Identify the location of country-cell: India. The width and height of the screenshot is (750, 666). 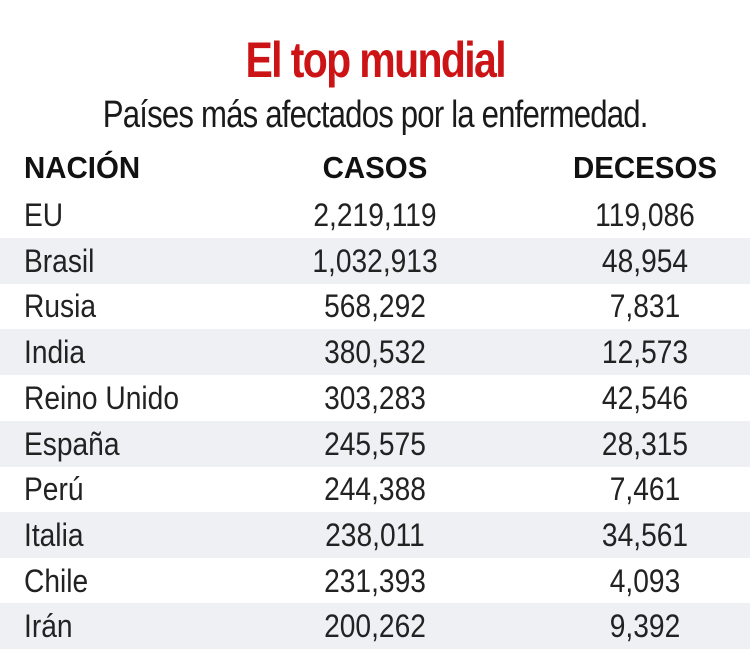
(55, 352).